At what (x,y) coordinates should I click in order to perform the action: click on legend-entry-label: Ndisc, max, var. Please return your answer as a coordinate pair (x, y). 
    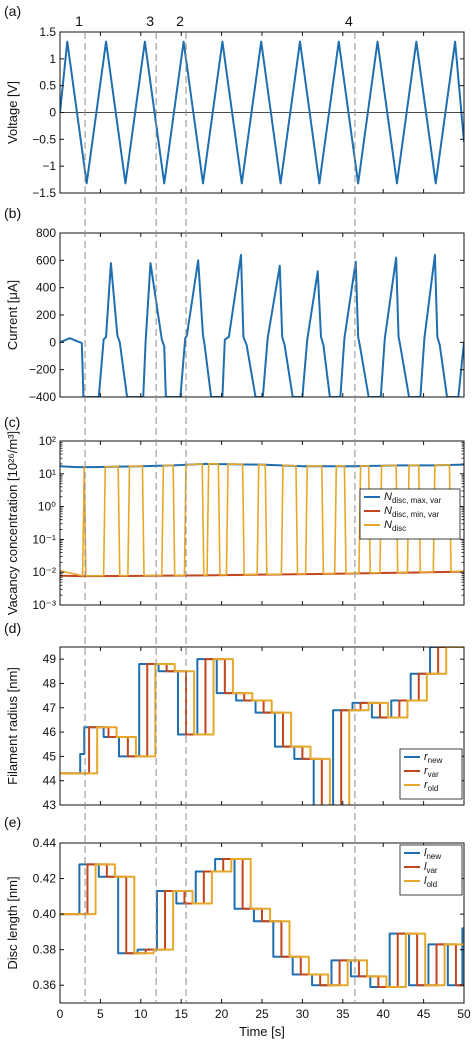
    Looking at the image, I should click on (413, 498).